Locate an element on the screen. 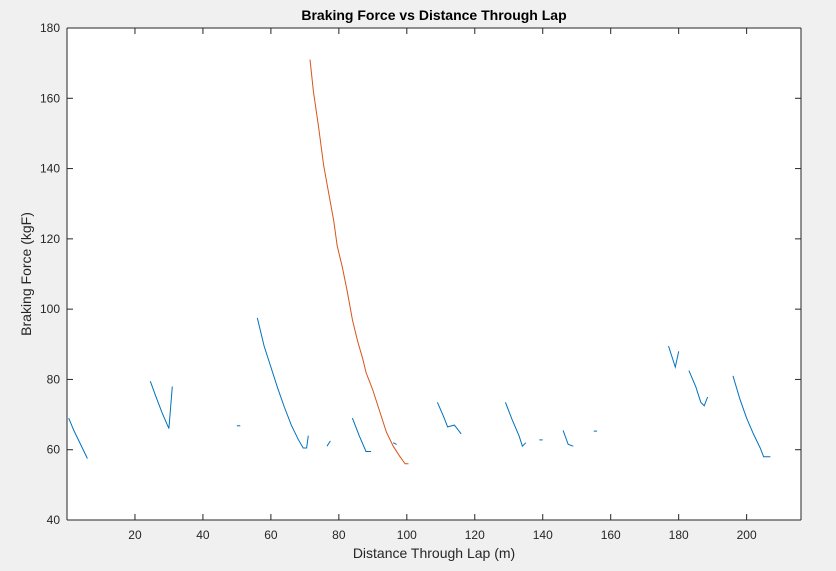 This screenshot has width=836, height=571. y-tick-label: 120 is located at coordinates (50, 239).